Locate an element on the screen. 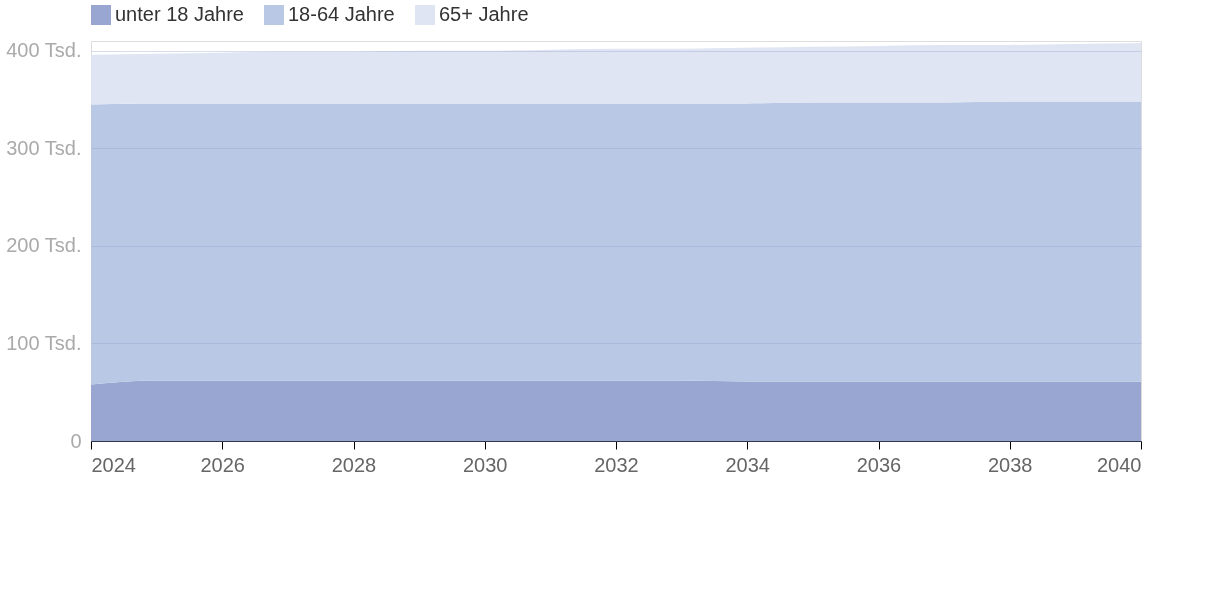 The width and height of the screenshot is (1220, 596). legend-label: unter 18 Jahre is located at coordinates (179, 14).